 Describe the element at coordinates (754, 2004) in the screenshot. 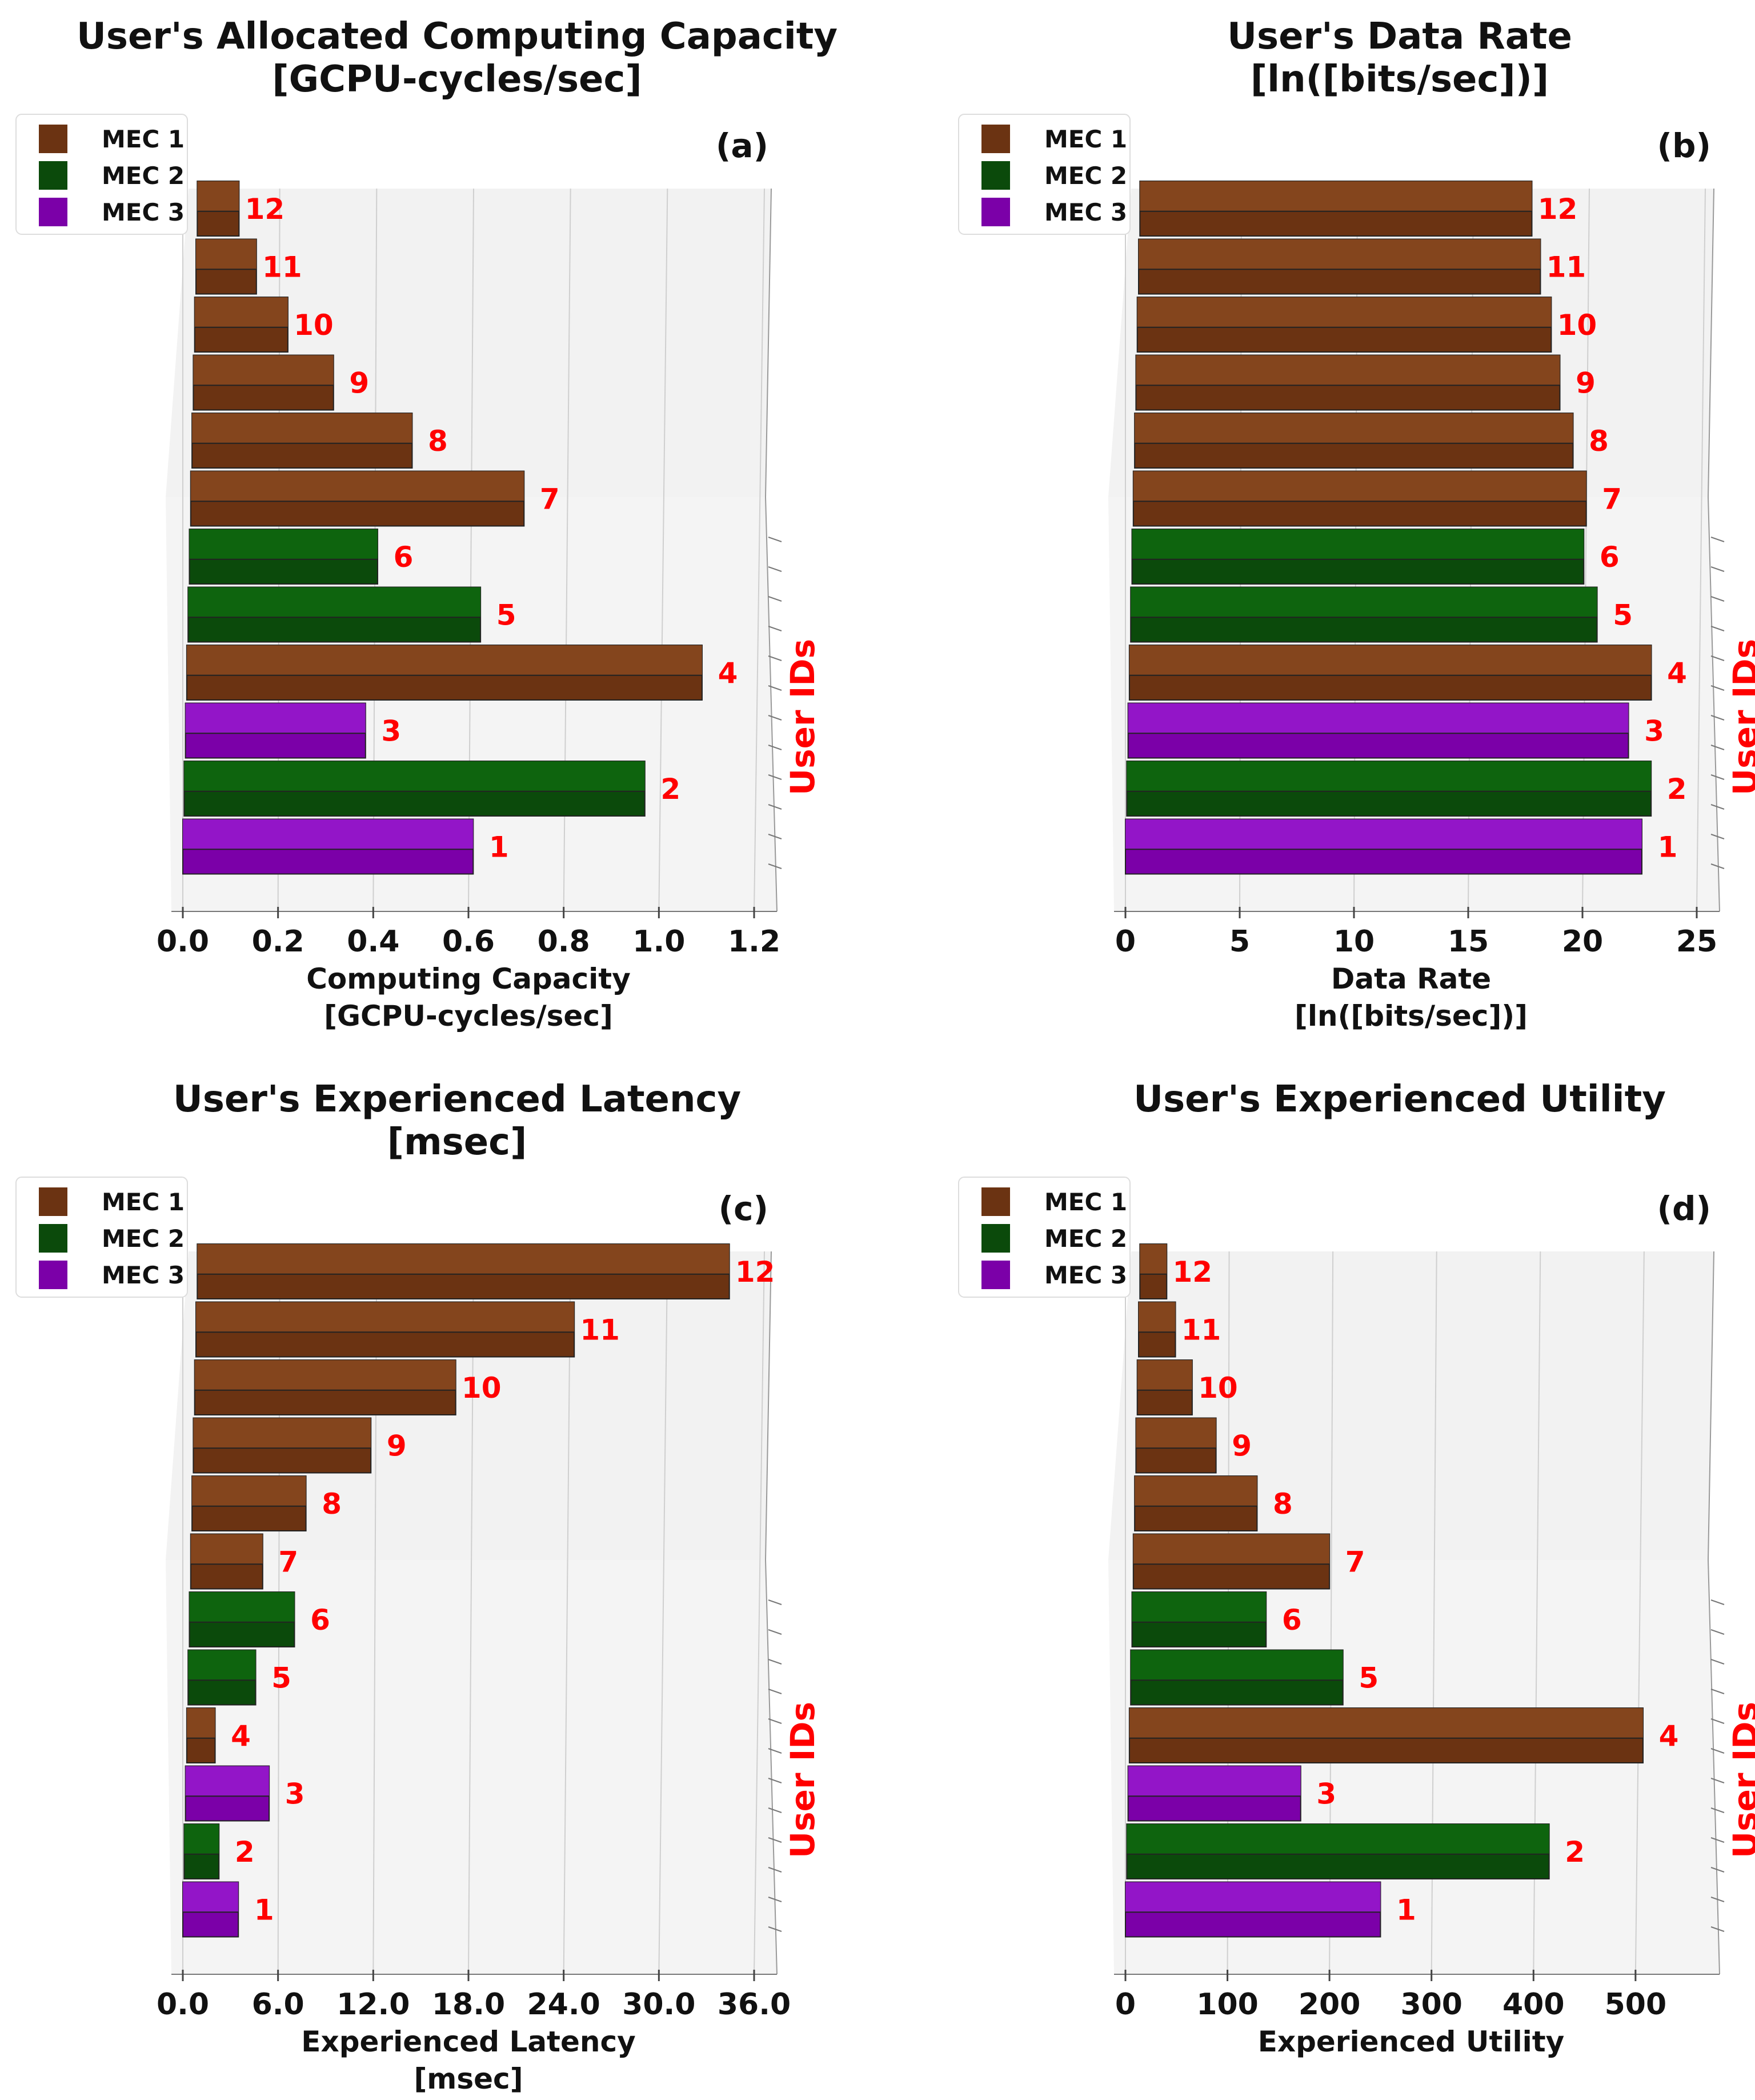

I see `x-tick-label: 36.0` at that location.